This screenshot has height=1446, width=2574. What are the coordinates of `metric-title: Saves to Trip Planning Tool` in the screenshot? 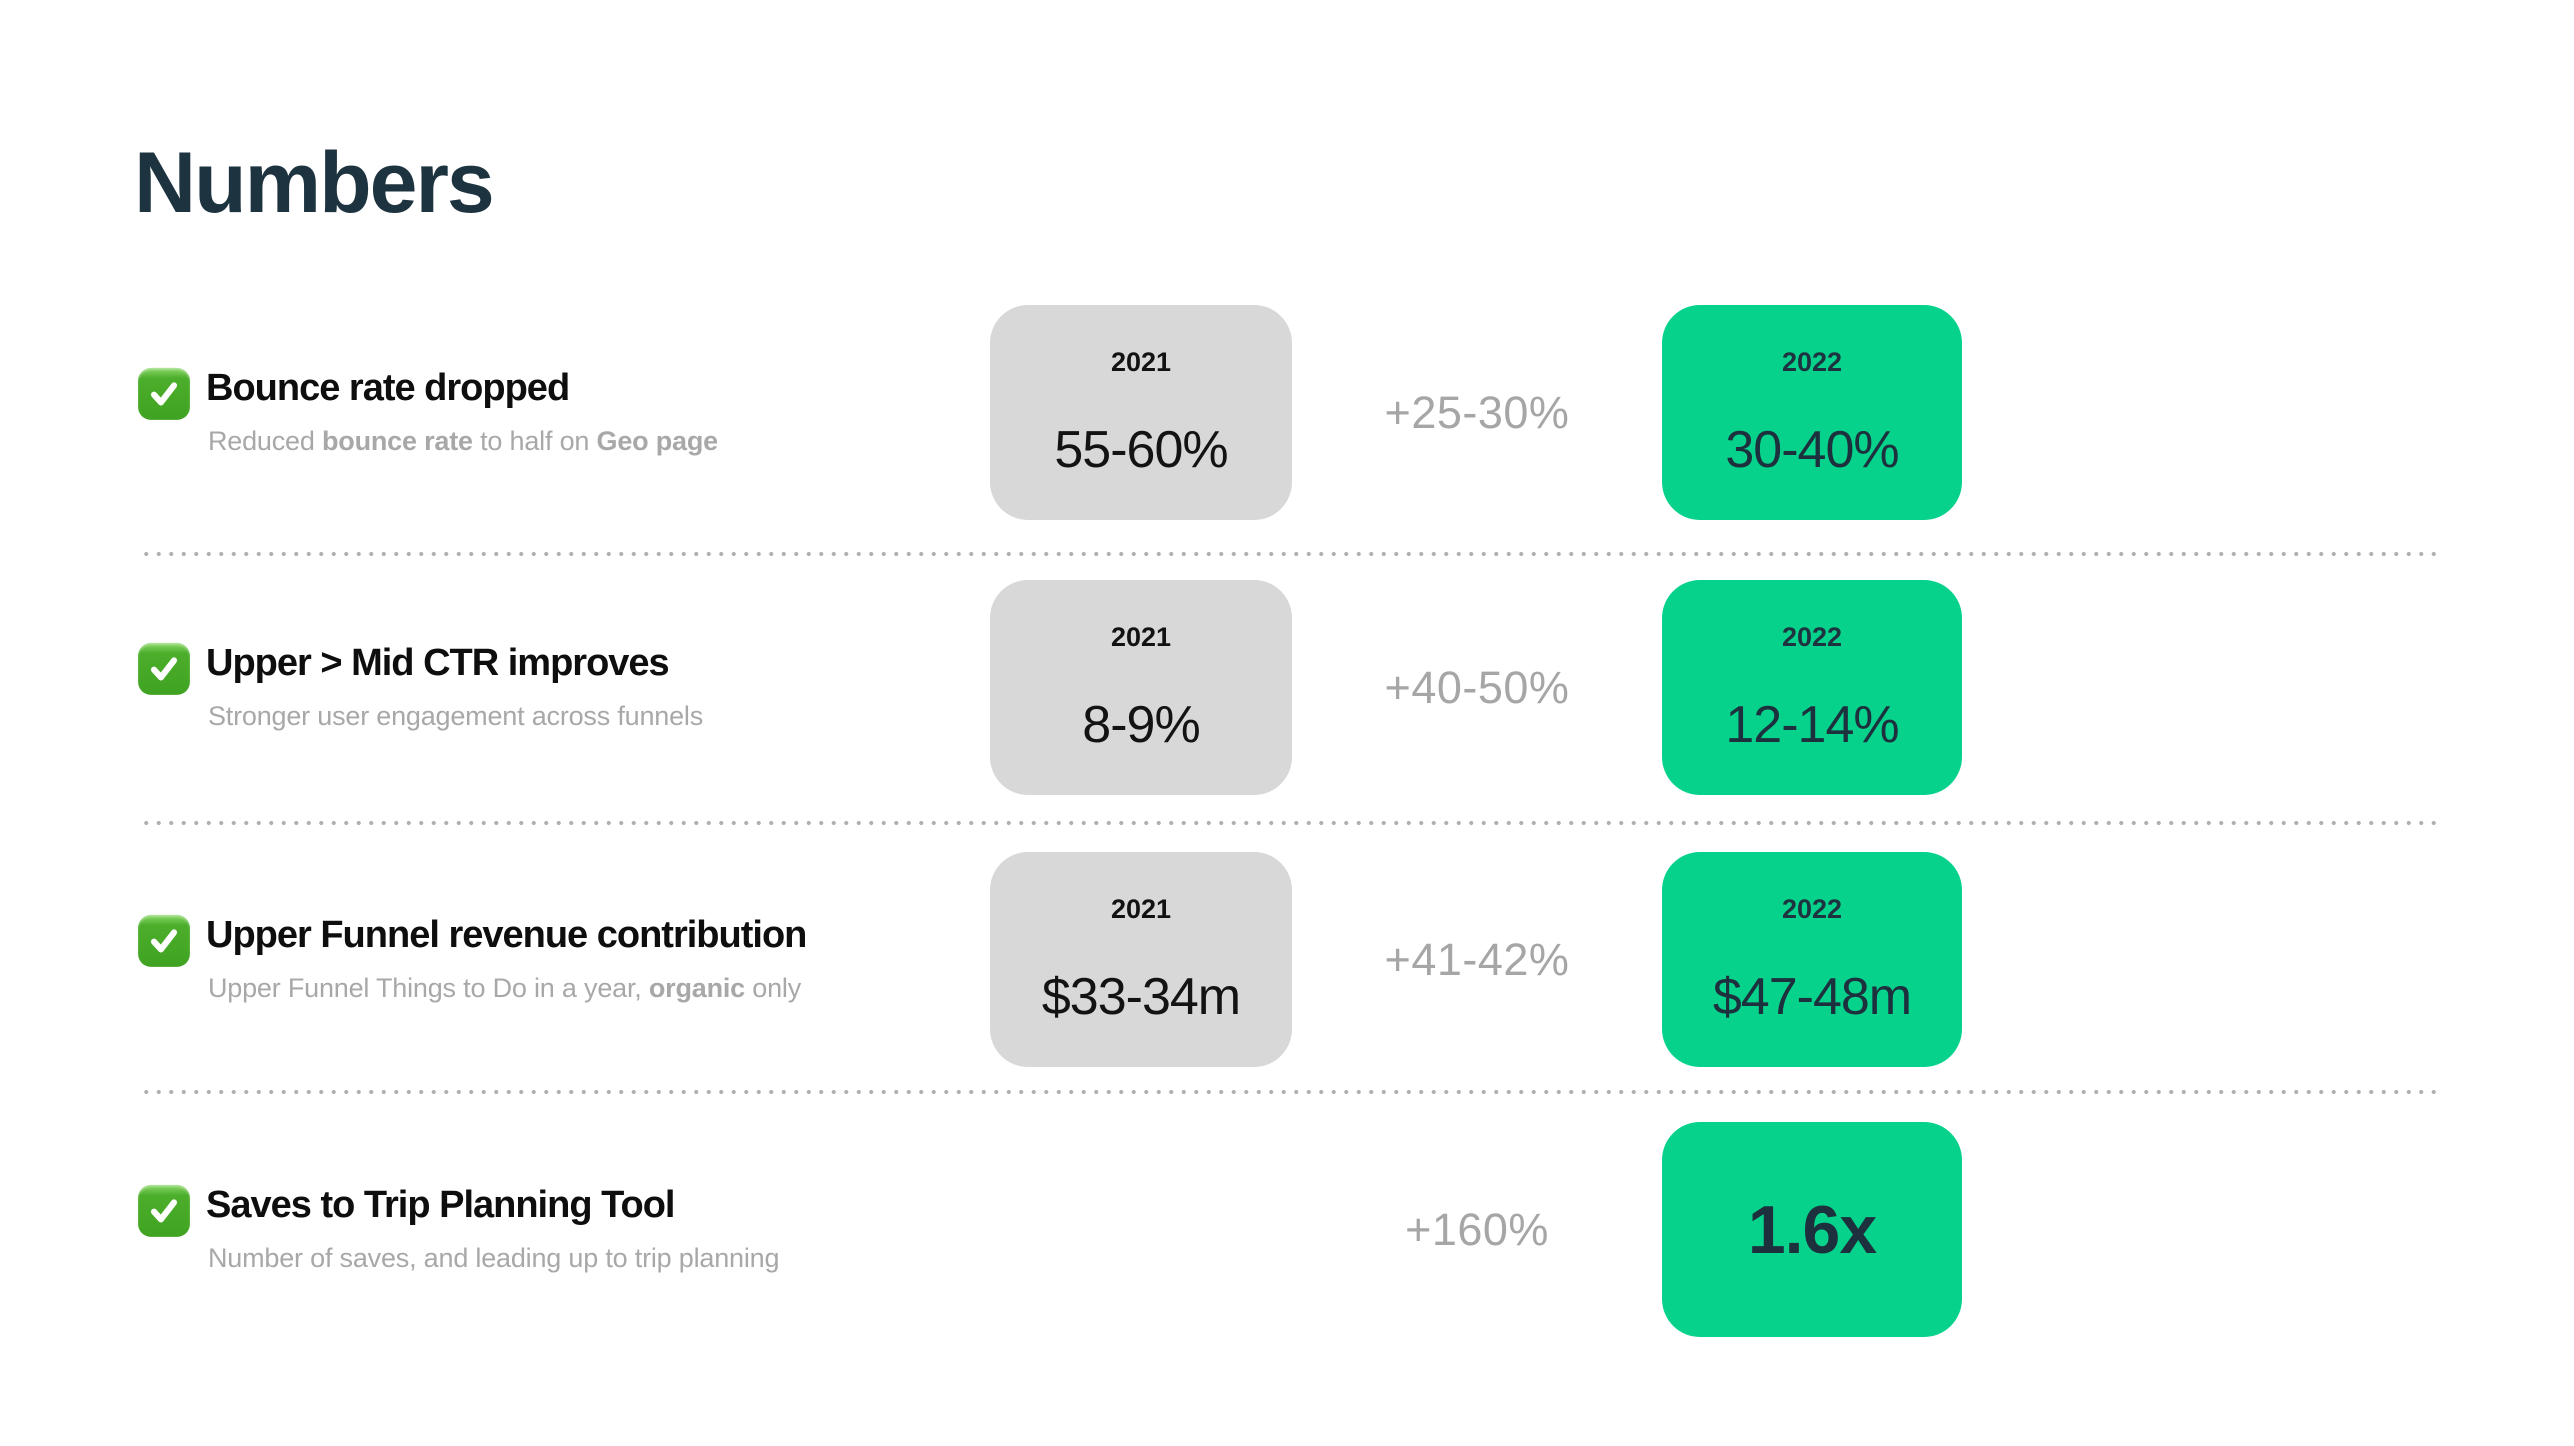 It's located at (440, 1204).